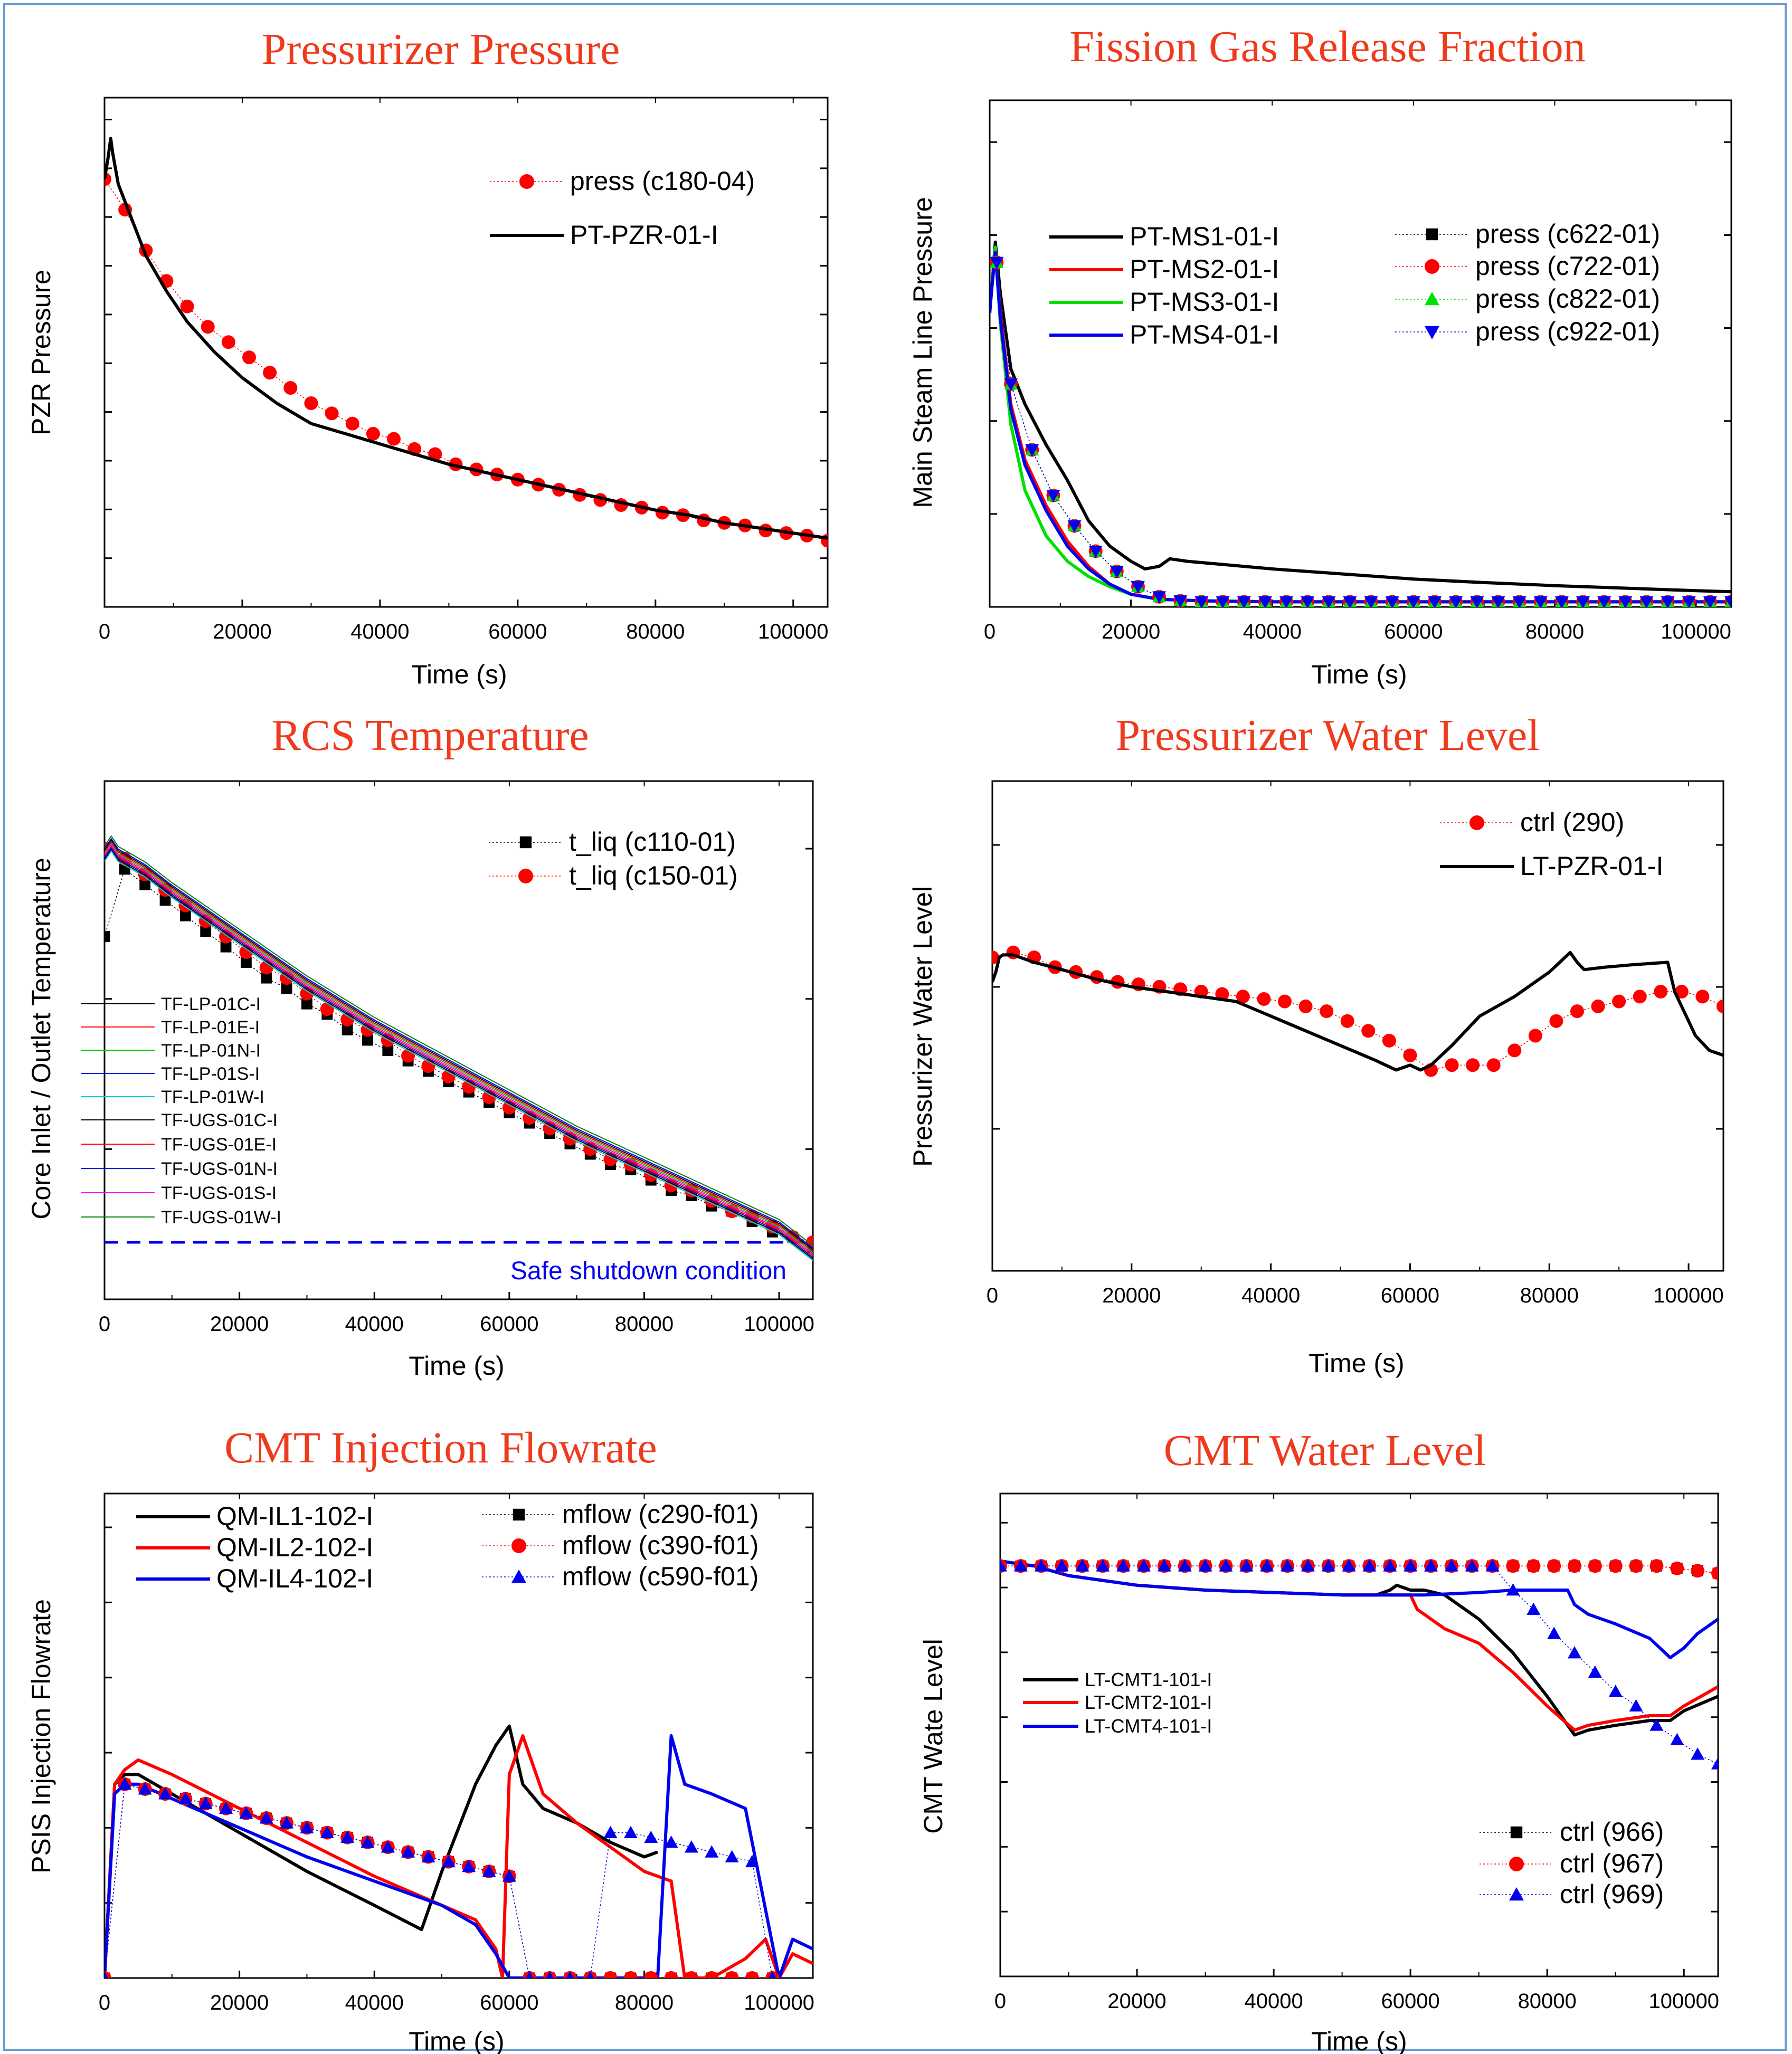  Describe the element at coordinates (620, 1545) in the screenshot. I see `legend-entry: mflow (c390-f01)` at that location.